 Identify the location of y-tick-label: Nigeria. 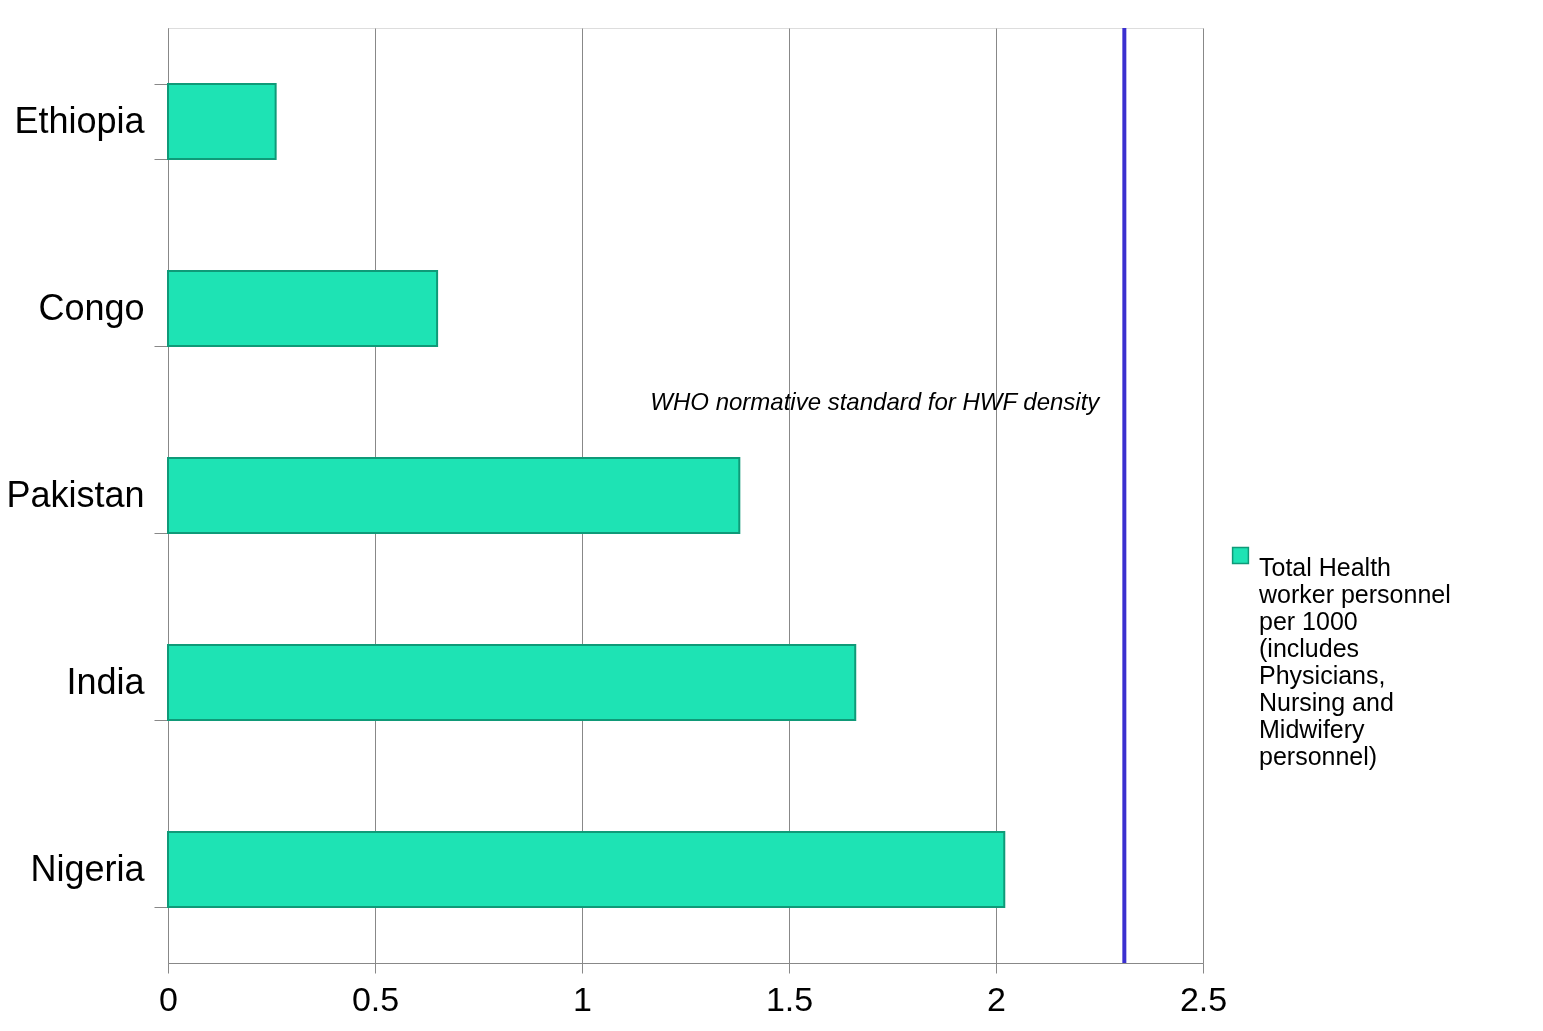
(88, 868).